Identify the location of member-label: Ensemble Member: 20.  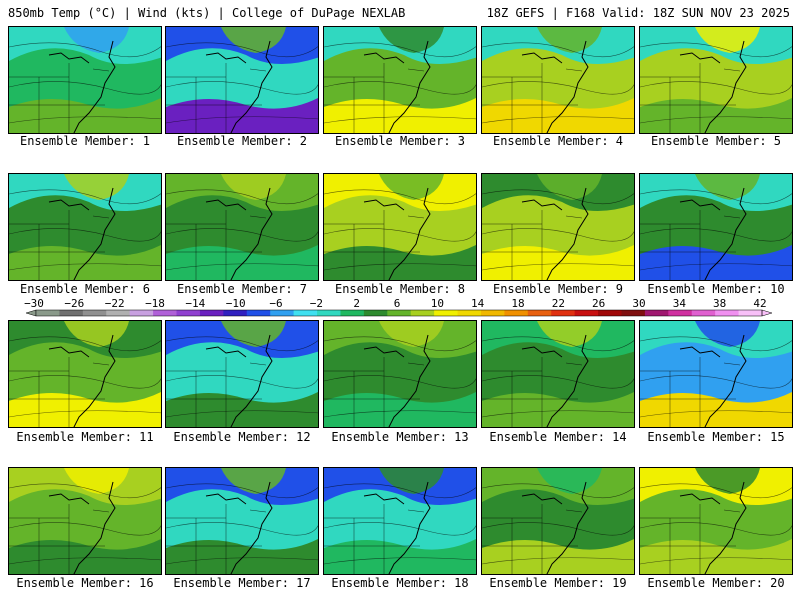
(716, 583).